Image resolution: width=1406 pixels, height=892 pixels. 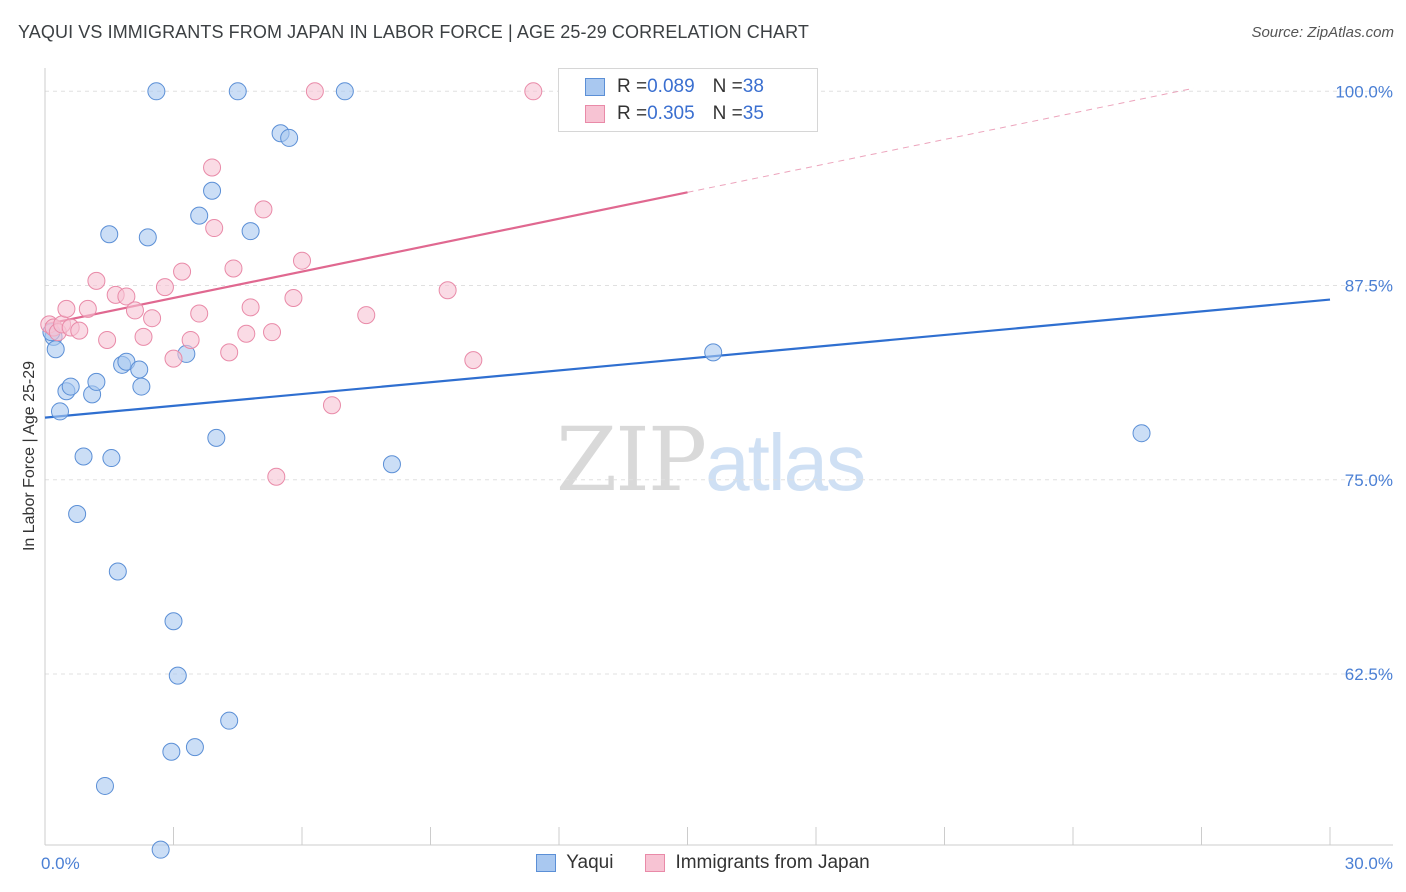 I want to click on source-label: Source: ZipAtlas.com, so click(x=1322, y=32).